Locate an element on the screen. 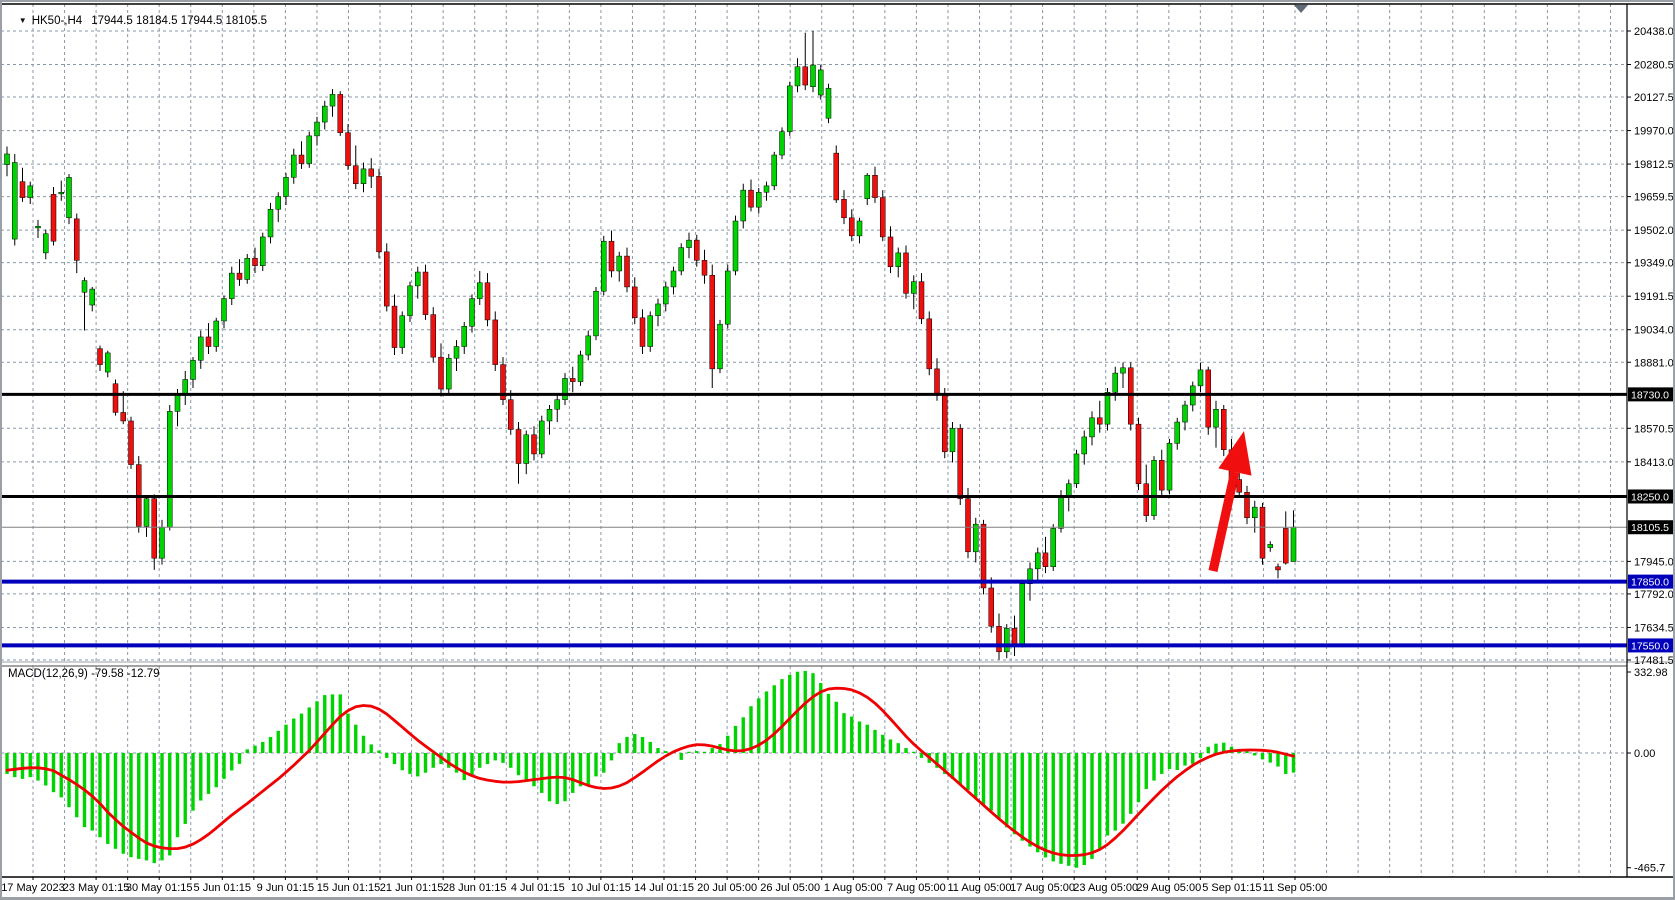 Image resolution: width=1675 pixels, height=900 pixels. price-badge-label: 18250.0 is located at coordinates (1650, 497).